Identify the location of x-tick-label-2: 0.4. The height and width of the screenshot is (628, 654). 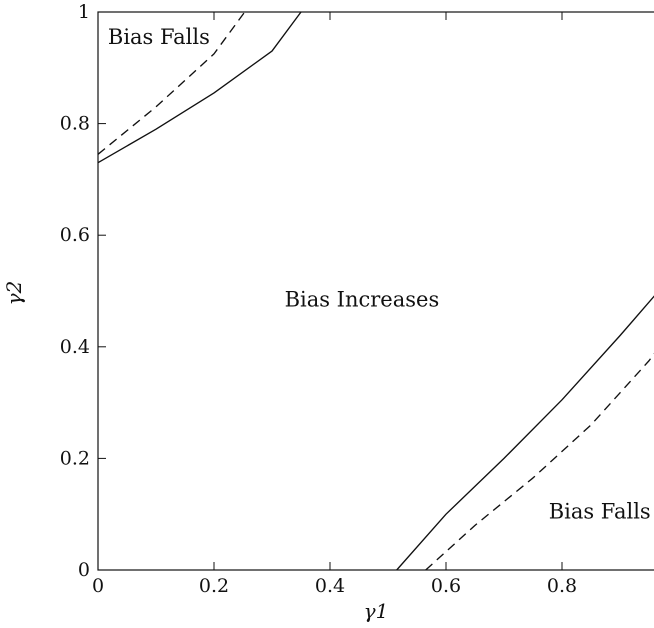
(330, 586).